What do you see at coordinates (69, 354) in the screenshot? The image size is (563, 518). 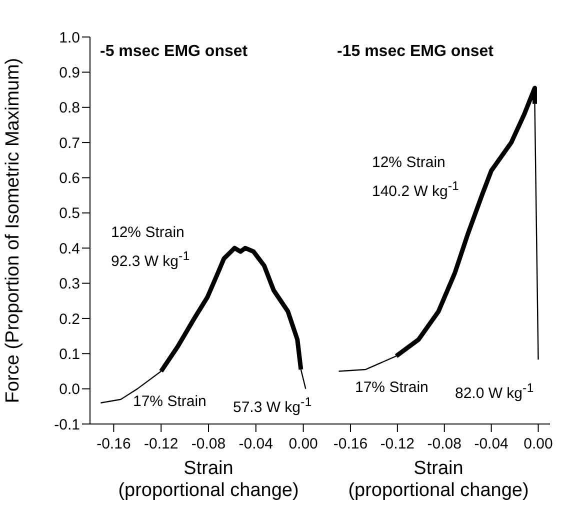 I see `y-tick-label: 0.1` at bounding box center [69, 354].